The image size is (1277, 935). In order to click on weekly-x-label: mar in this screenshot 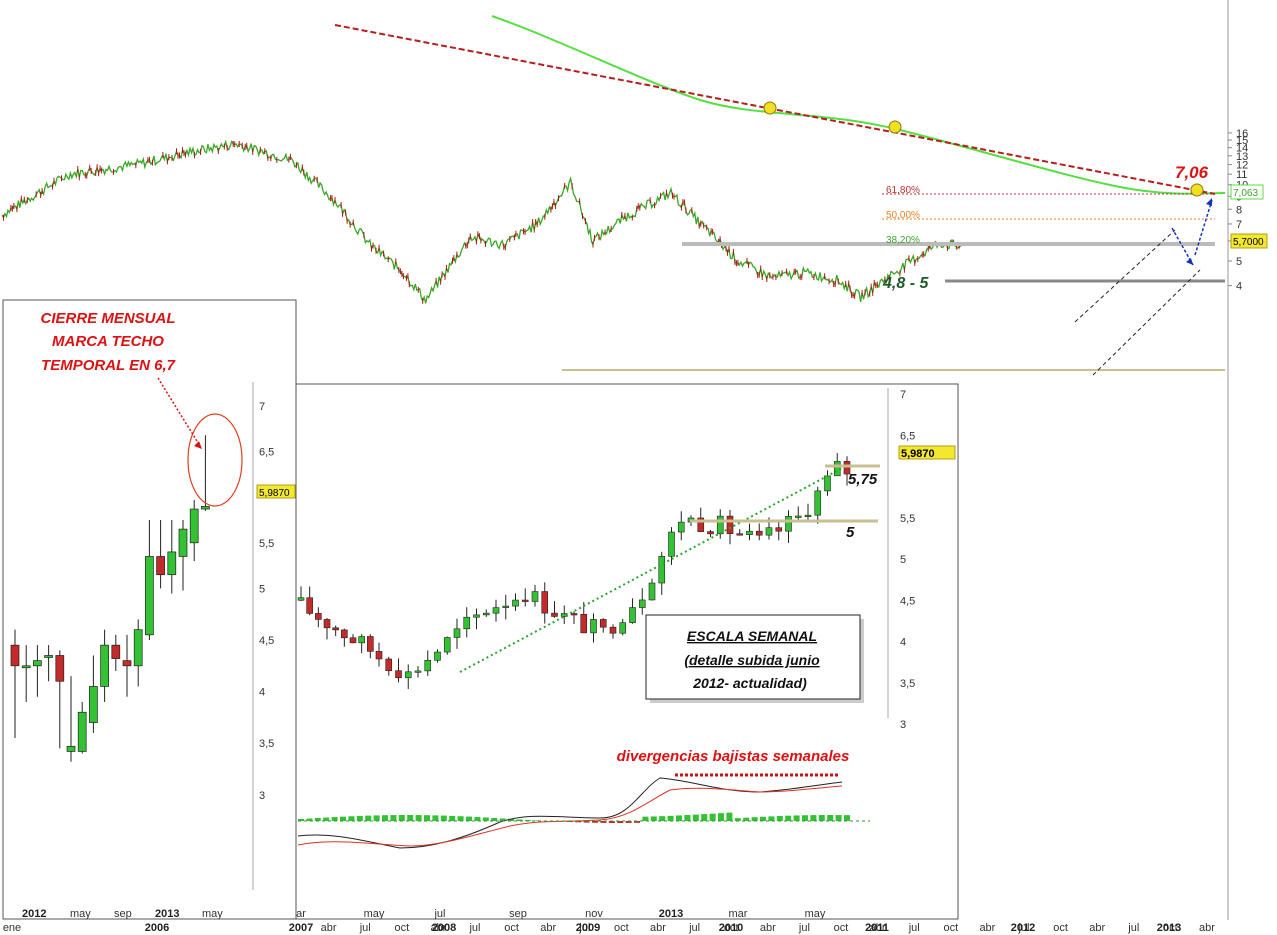, I will do `click(738, 914)`.